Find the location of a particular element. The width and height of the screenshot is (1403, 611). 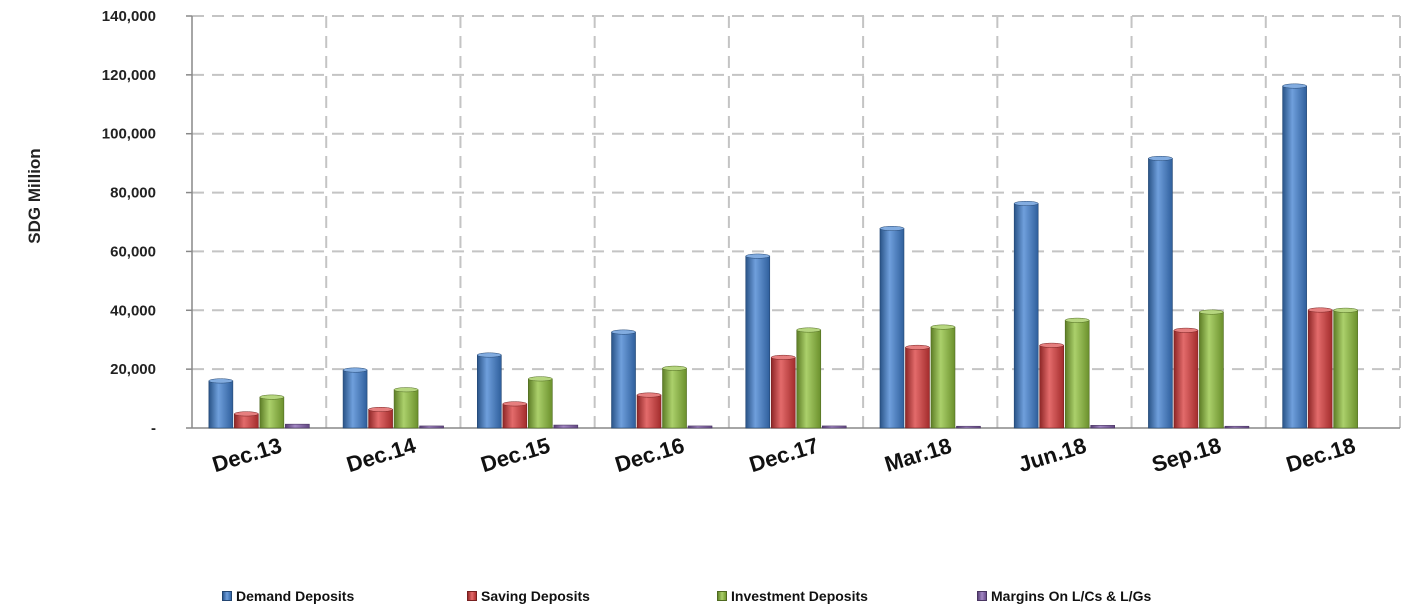

y-tick-label: - is located at coordinates (153, 428).